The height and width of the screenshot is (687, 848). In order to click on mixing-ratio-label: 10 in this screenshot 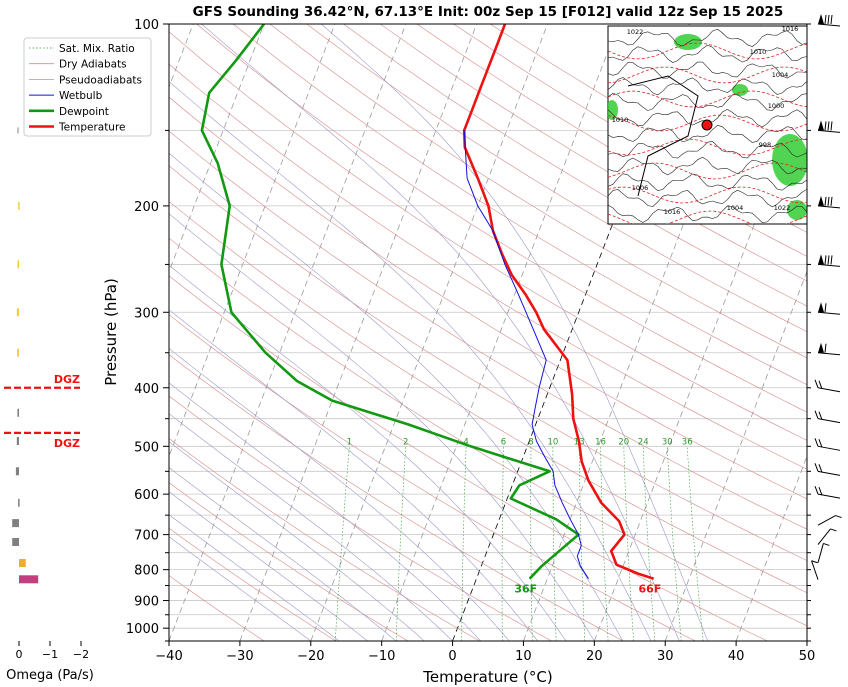, I will do `click(552, 442)`.